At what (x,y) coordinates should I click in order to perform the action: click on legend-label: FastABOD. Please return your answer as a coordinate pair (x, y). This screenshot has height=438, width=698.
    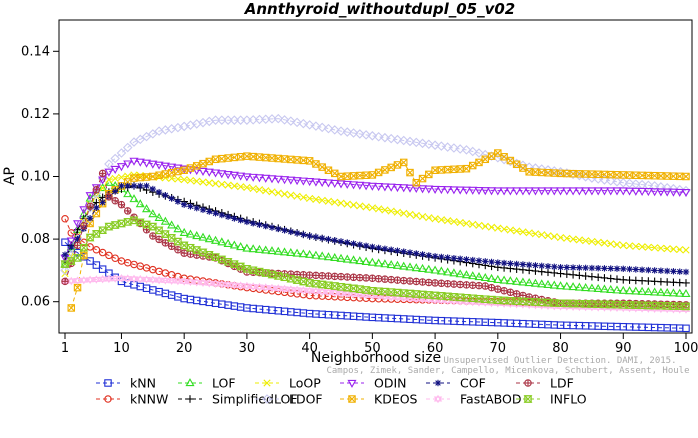
    Looking at the image, I should click on (491, 399).